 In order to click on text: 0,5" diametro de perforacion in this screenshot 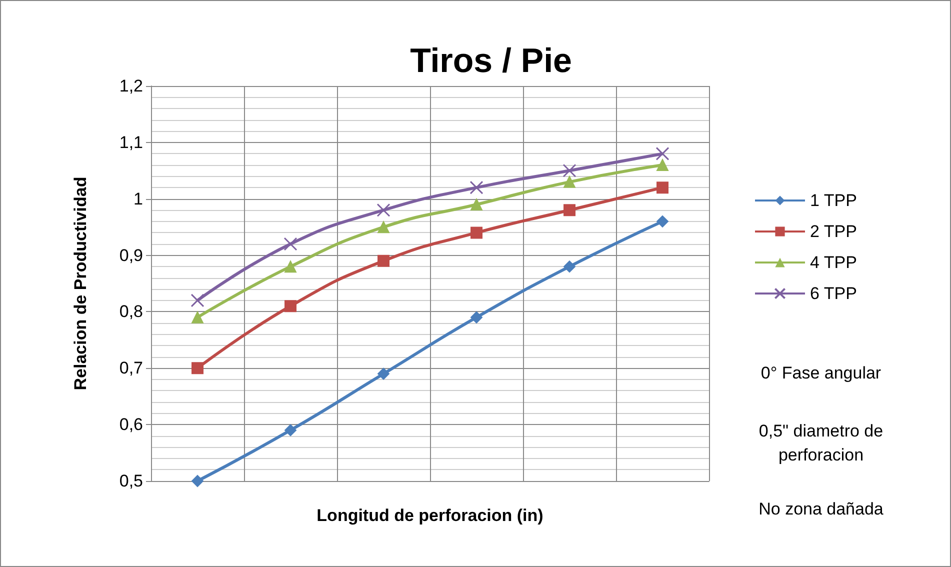, I will do `click(821, 443)`.